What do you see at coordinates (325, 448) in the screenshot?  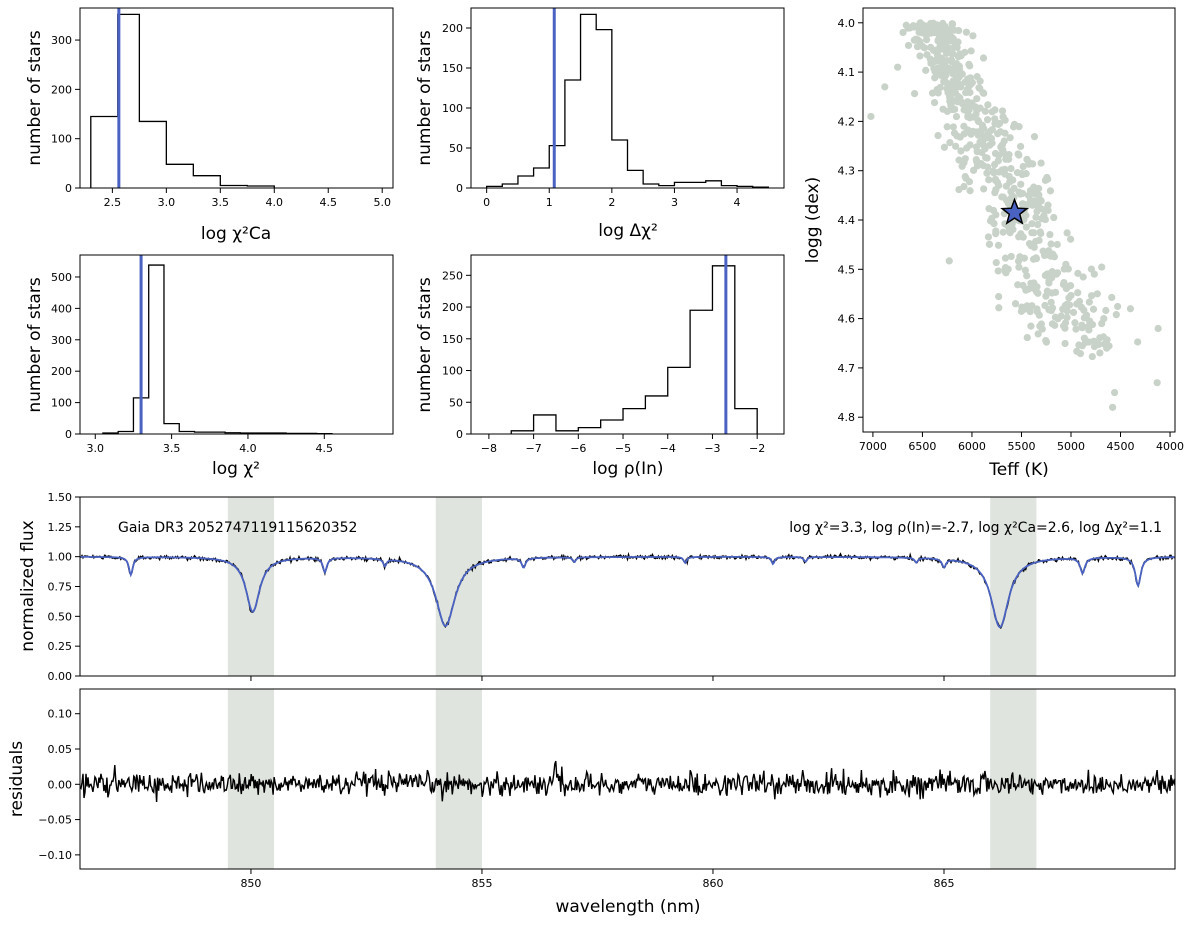 I see `hchi-xtick-label: 4.5` at bounding box center [325, 448].